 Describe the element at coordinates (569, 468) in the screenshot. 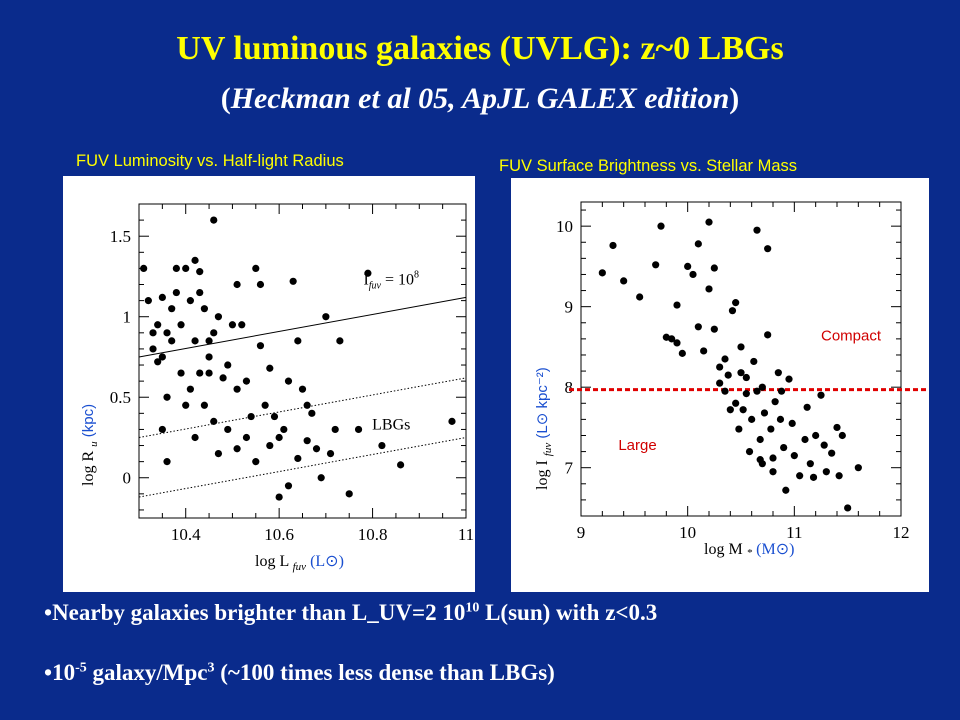

I see `chart-2-y-tick-label: 7` at that location.